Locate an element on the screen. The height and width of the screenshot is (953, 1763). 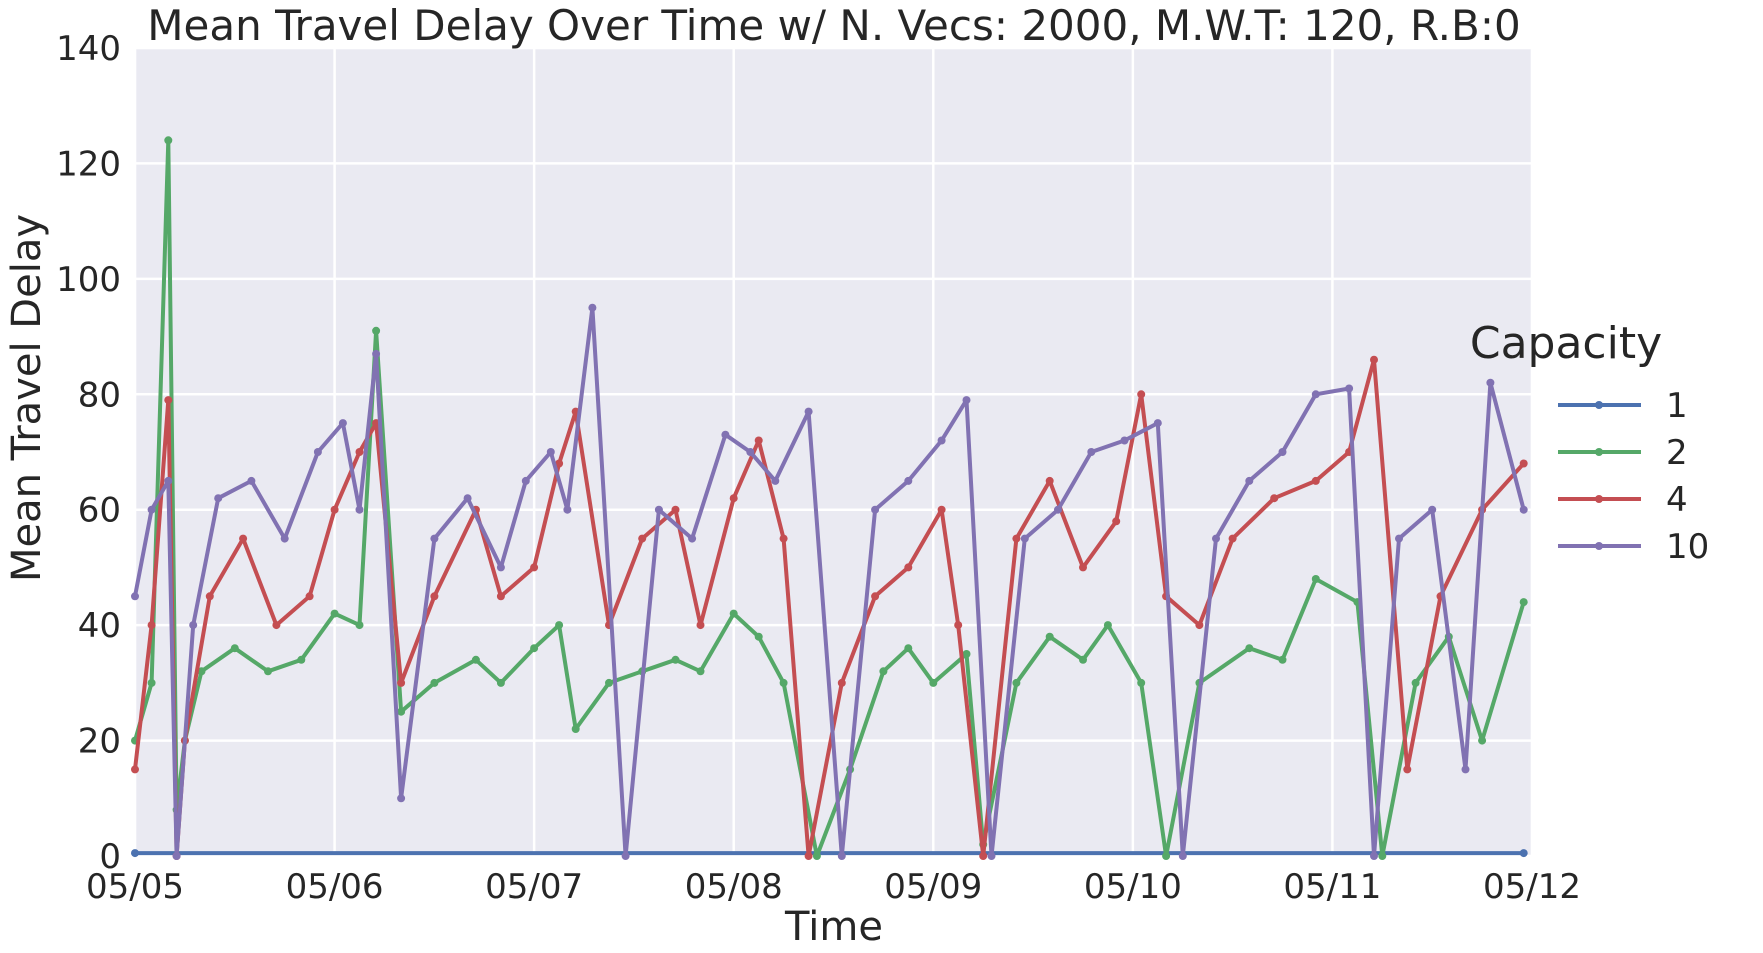
legend: Capacity 1 2 4 10 is located at coordinates (1589, 442).